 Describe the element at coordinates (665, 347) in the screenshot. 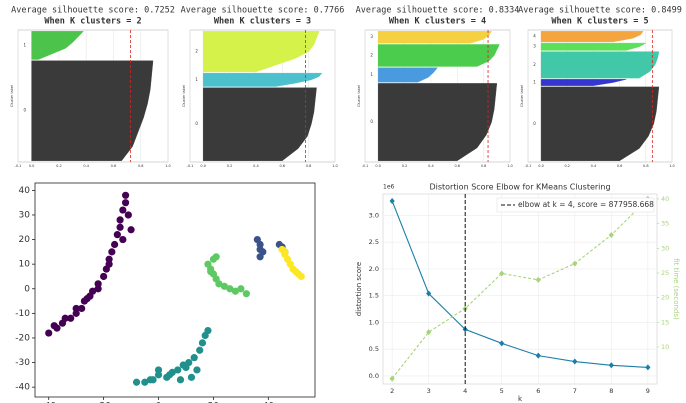

I see `y2-tick-label: 10` at that location.